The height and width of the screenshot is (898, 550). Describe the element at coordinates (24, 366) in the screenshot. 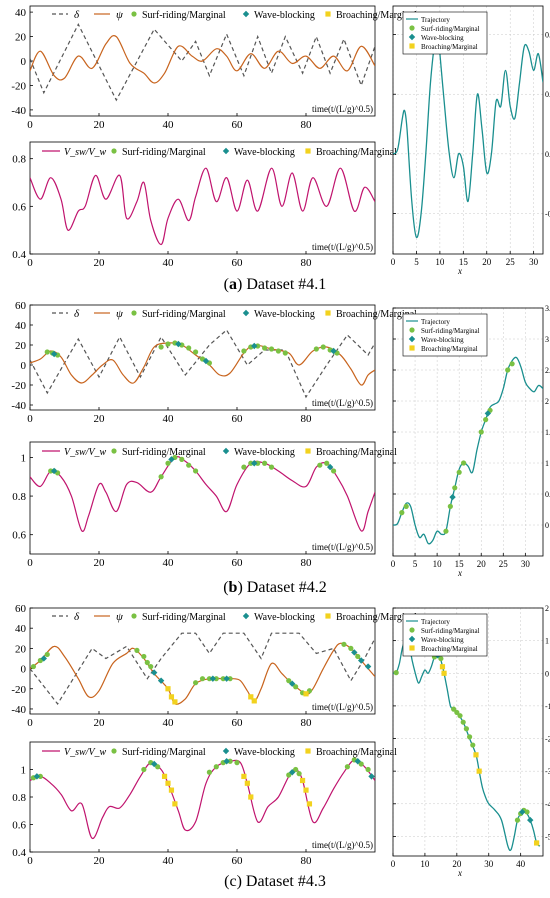

I see `y-tick-label-b-top-2: 0` at that location.